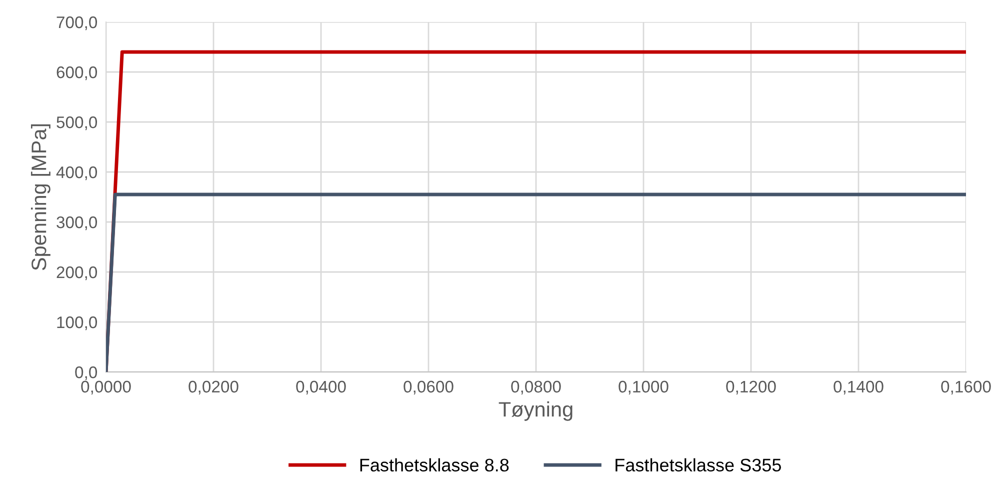  Describe the element at coordinates (77, 123) in the screenshot. I see `y-tick-label: 500,0` at that location.